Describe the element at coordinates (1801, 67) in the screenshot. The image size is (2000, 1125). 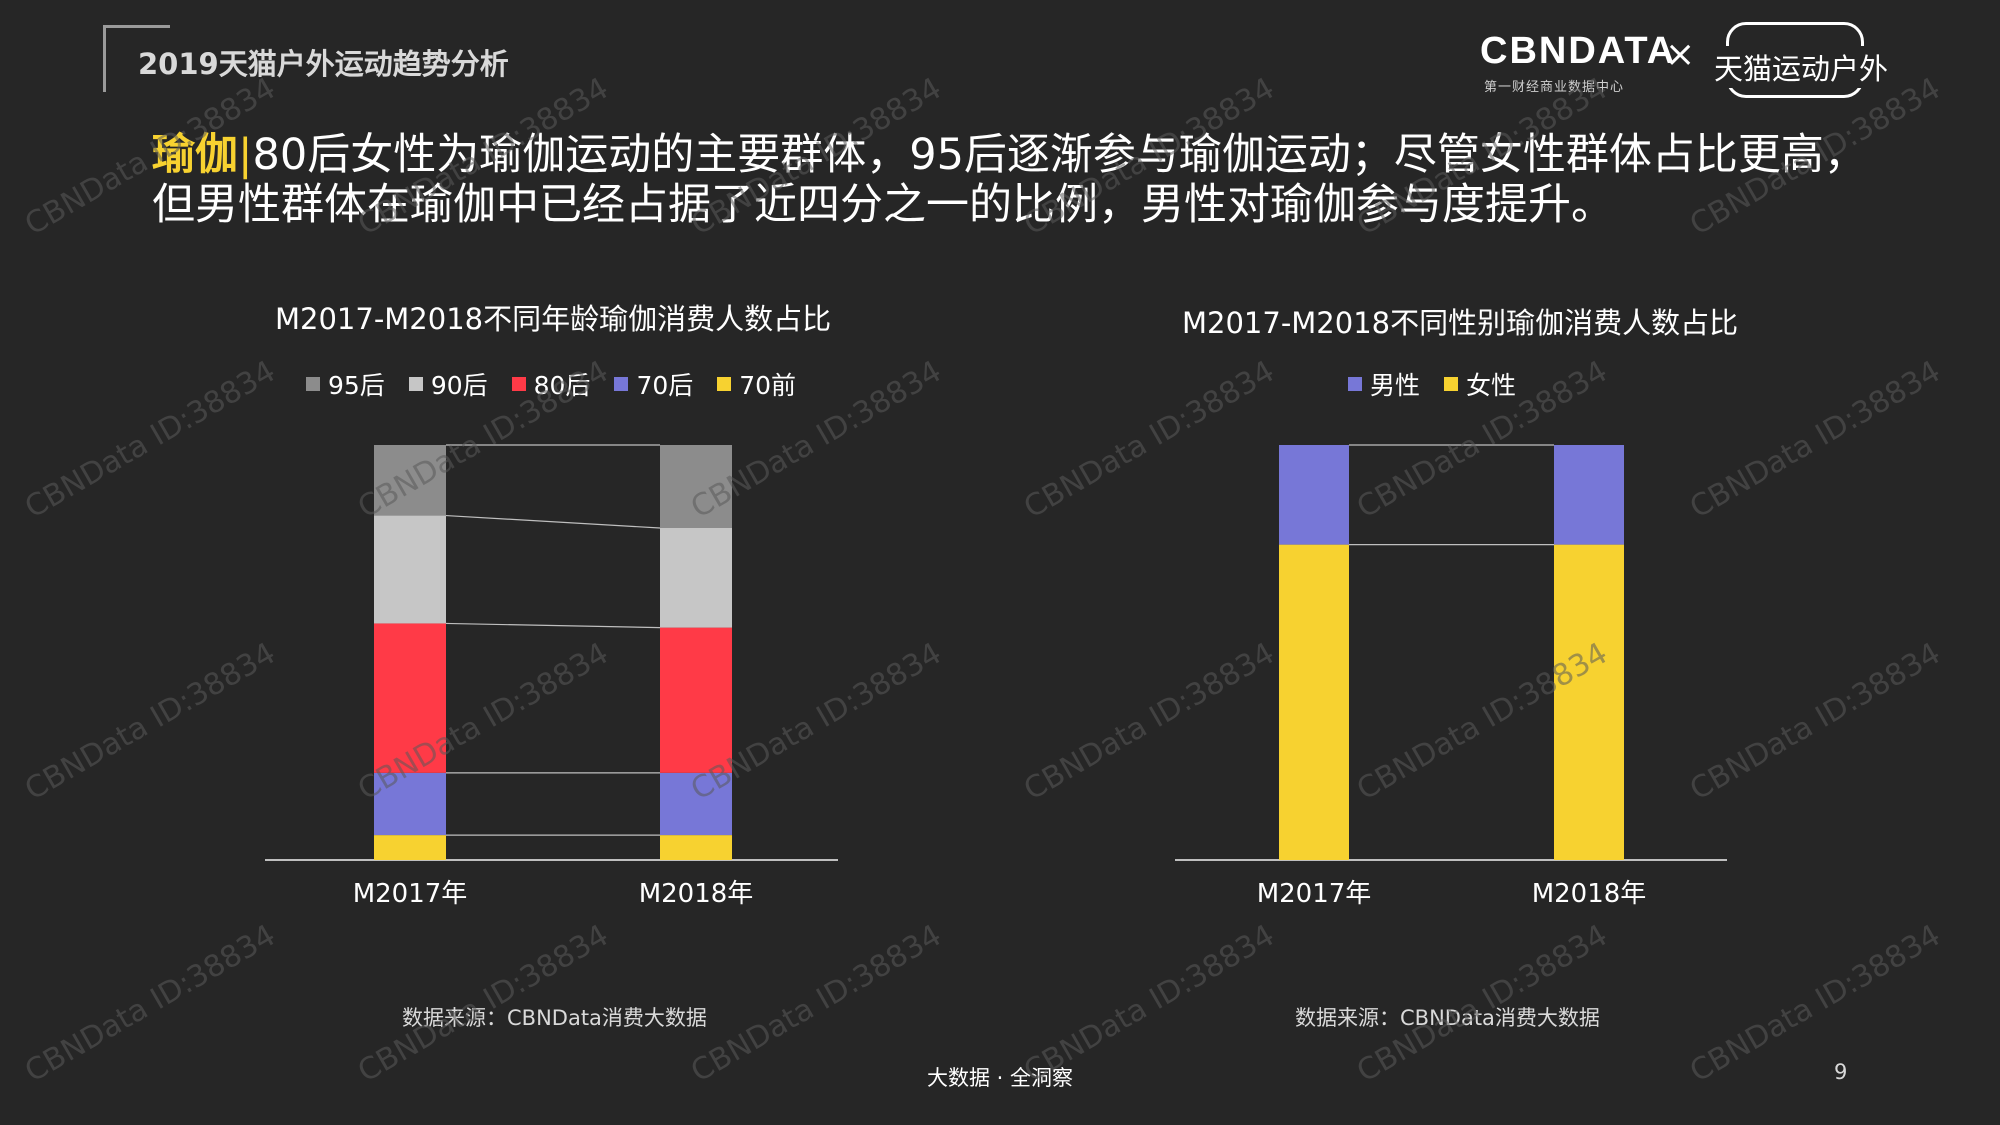
I see `tmall-sports-logo: 天猫运动户外` at that location.